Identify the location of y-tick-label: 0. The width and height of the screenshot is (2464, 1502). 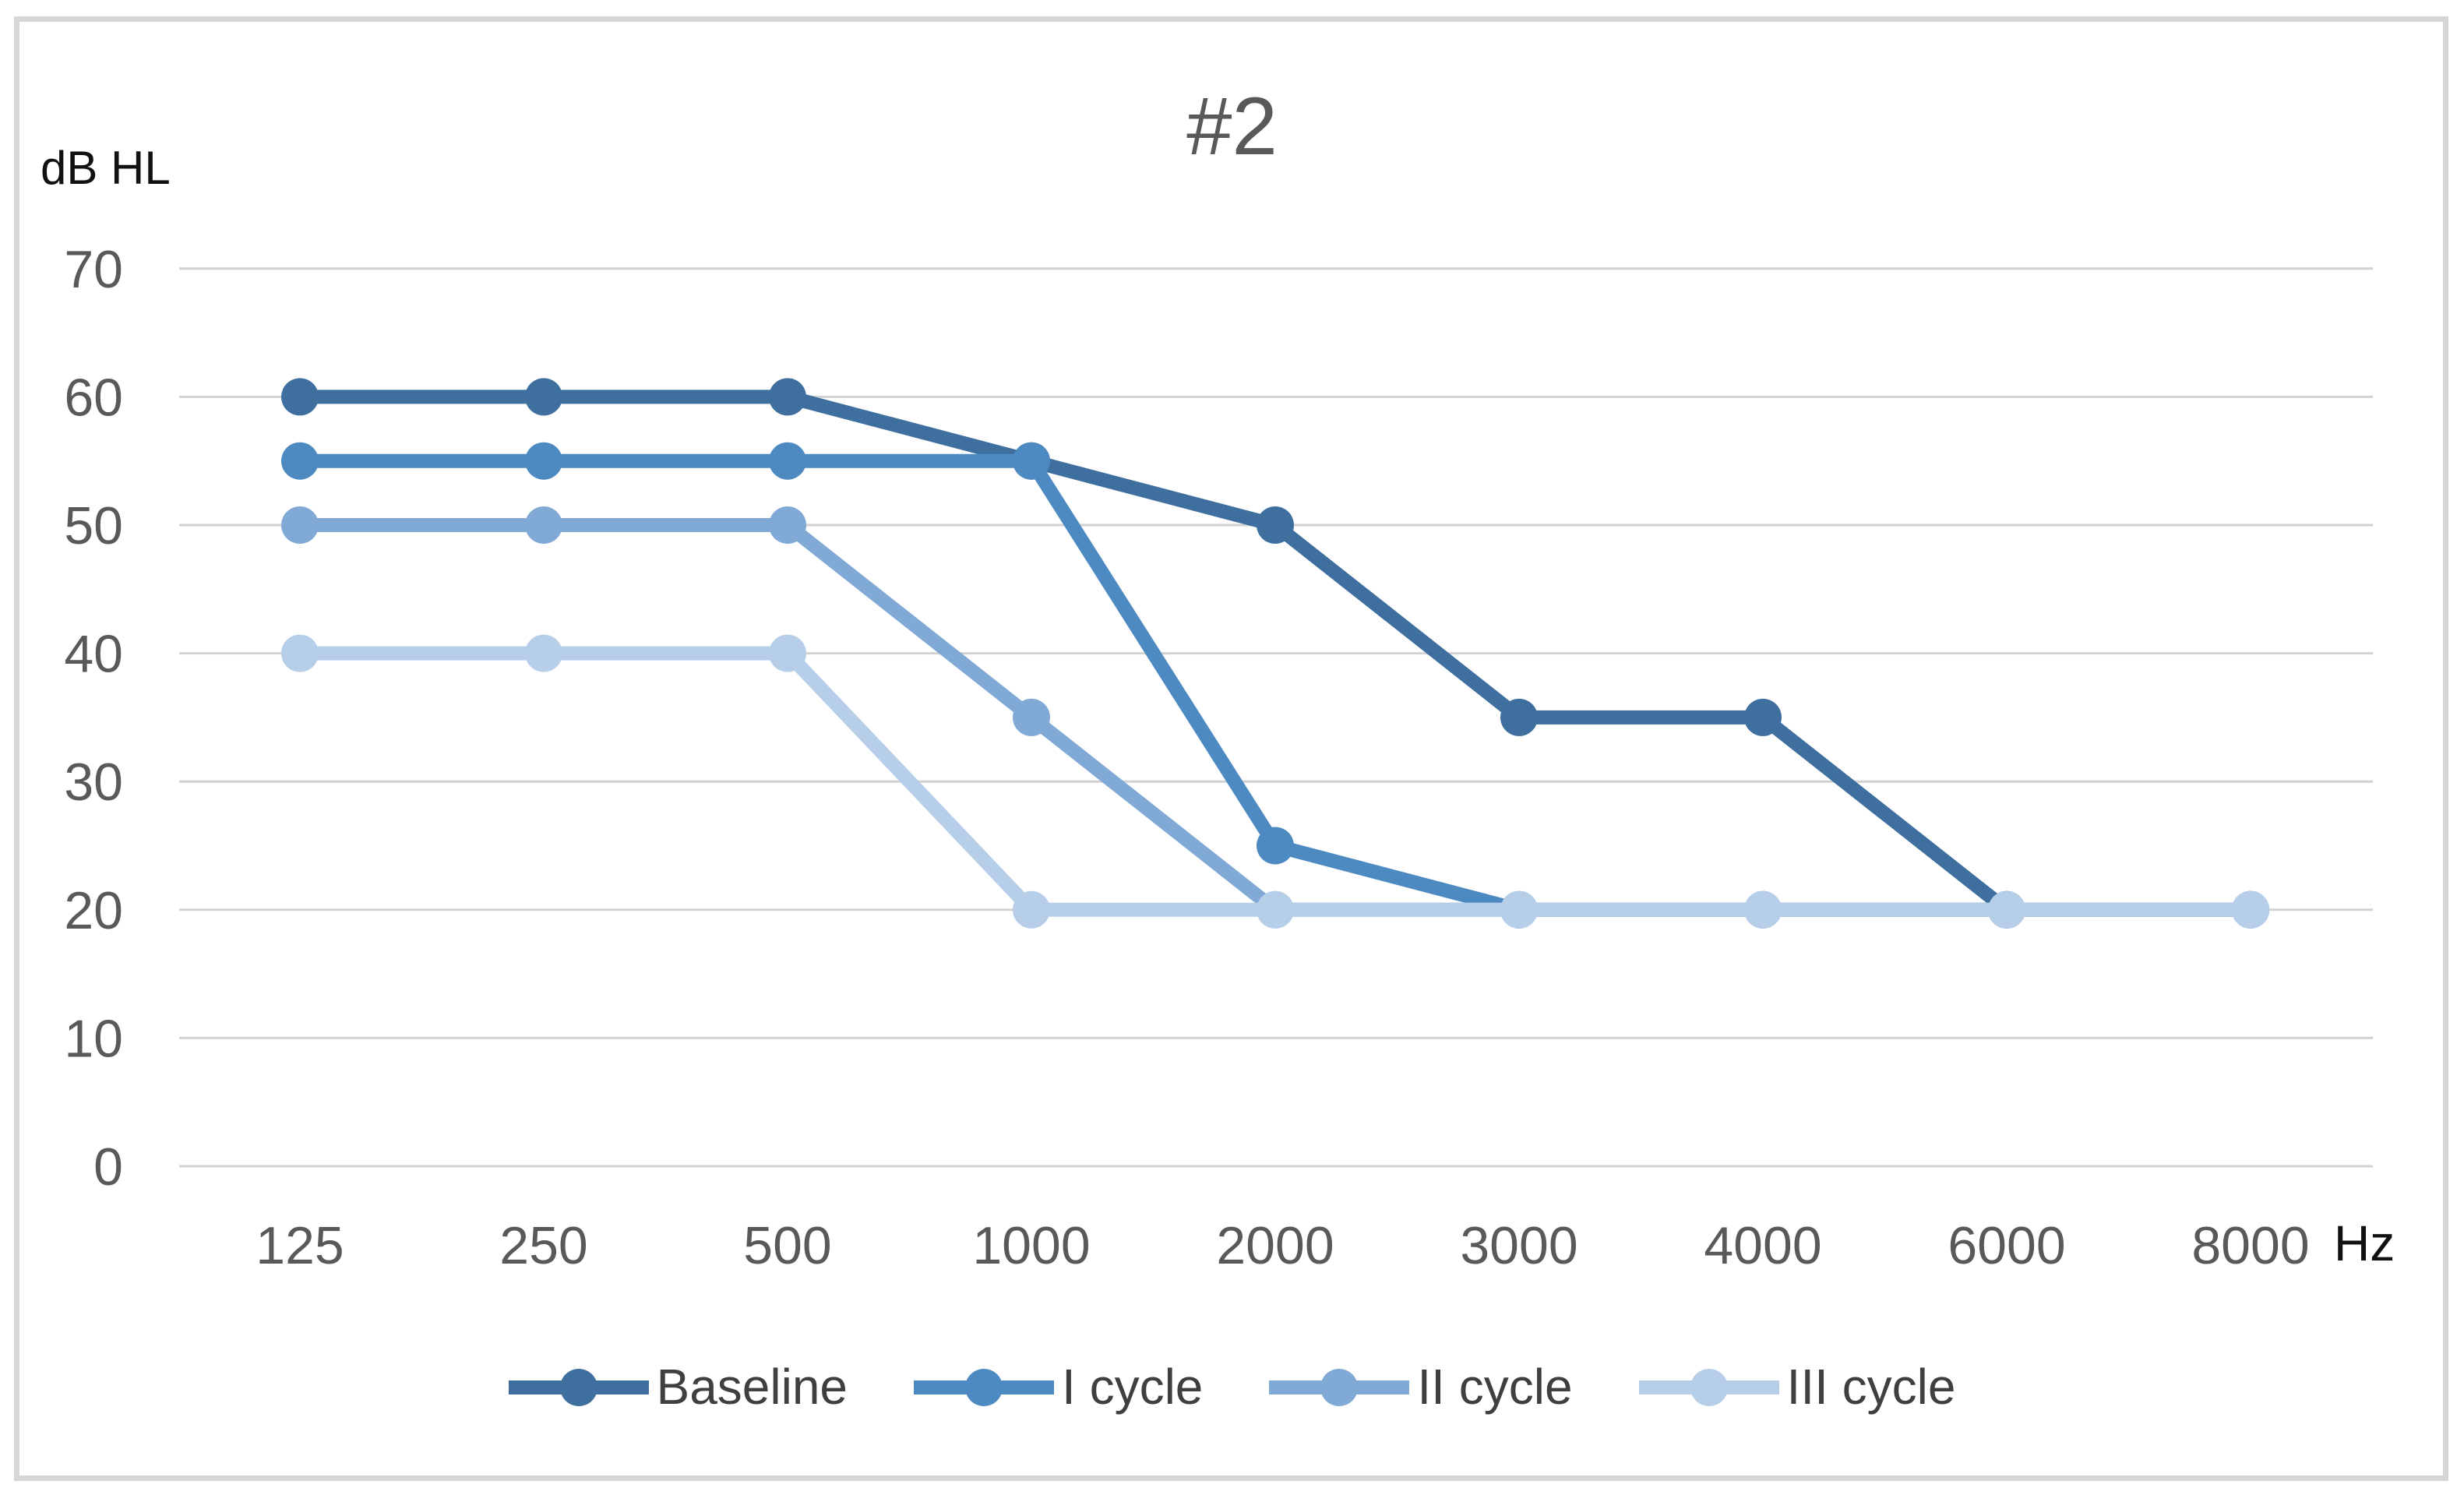
(108, 1167).